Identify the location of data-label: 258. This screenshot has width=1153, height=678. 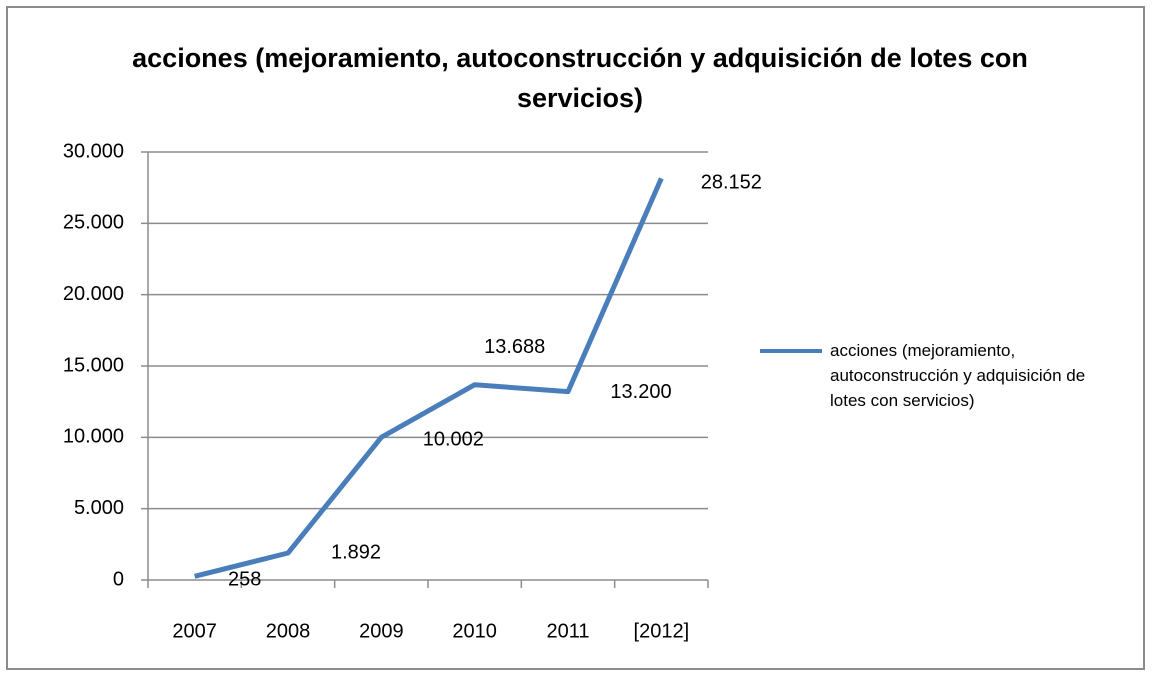
(244, 580).